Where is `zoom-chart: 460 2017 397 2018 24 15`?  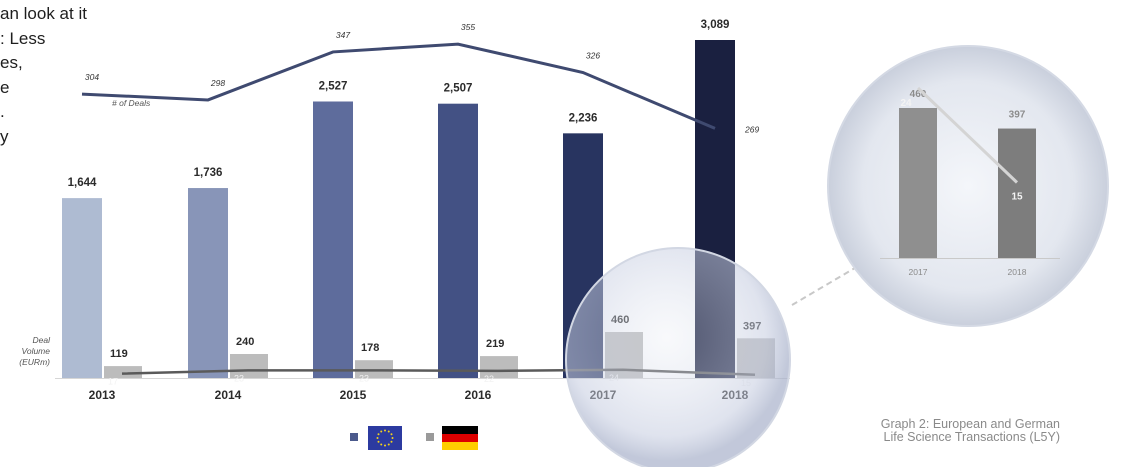 zoom-chart: 460 2017 397 2018 24 15 is located at coordinates (970, 181).